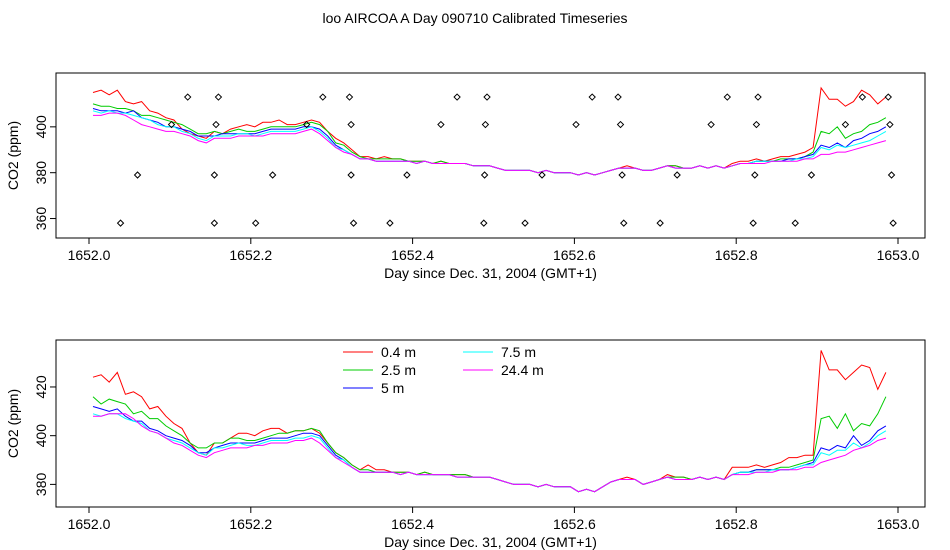  Describe the element at coordinates (392, 388) in the screenshot. I see `legend-label: 5 m` at that location.